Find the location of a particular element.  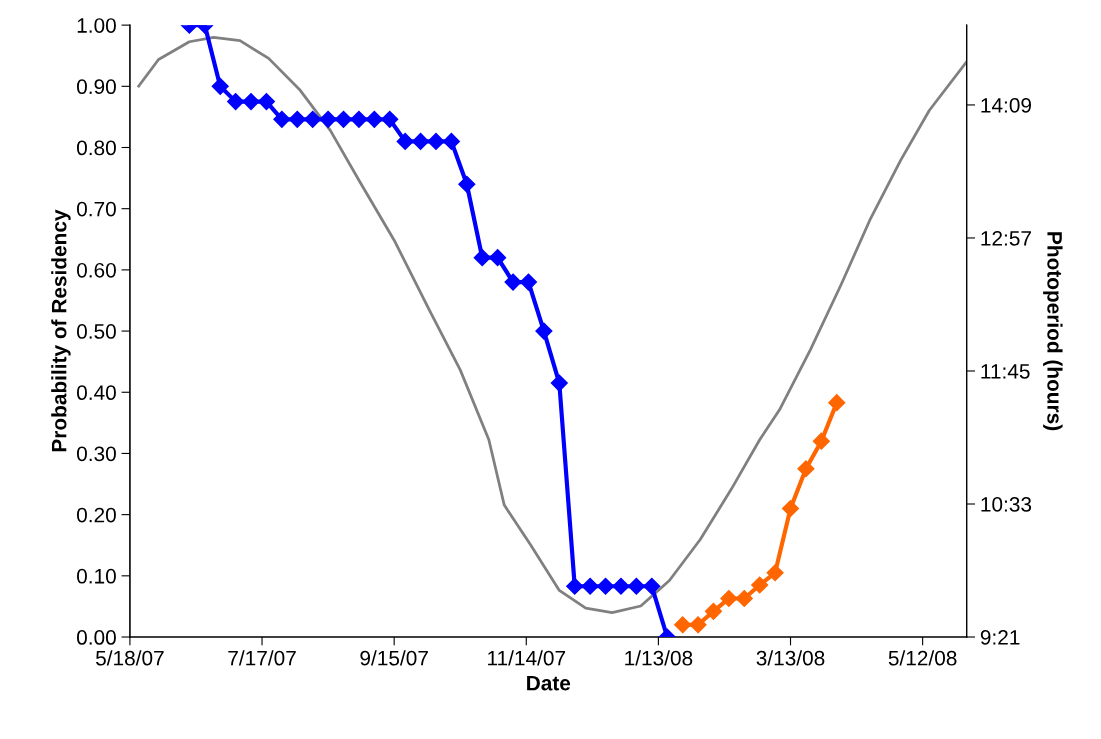

y-tick-label: 0.30 is located at coordinates (96, 454).